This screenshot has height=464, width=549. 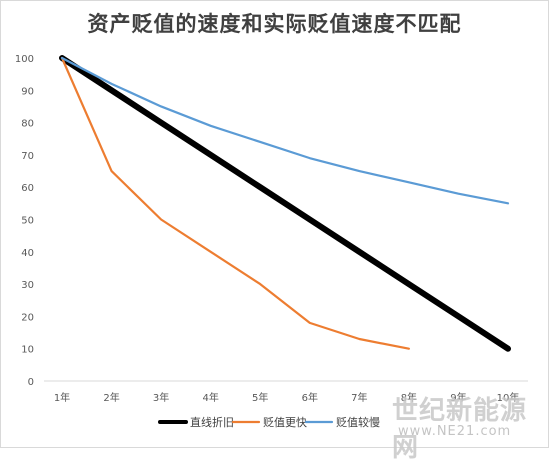 I want to click on y-tick-label: 90, so click(x=27, y=91).